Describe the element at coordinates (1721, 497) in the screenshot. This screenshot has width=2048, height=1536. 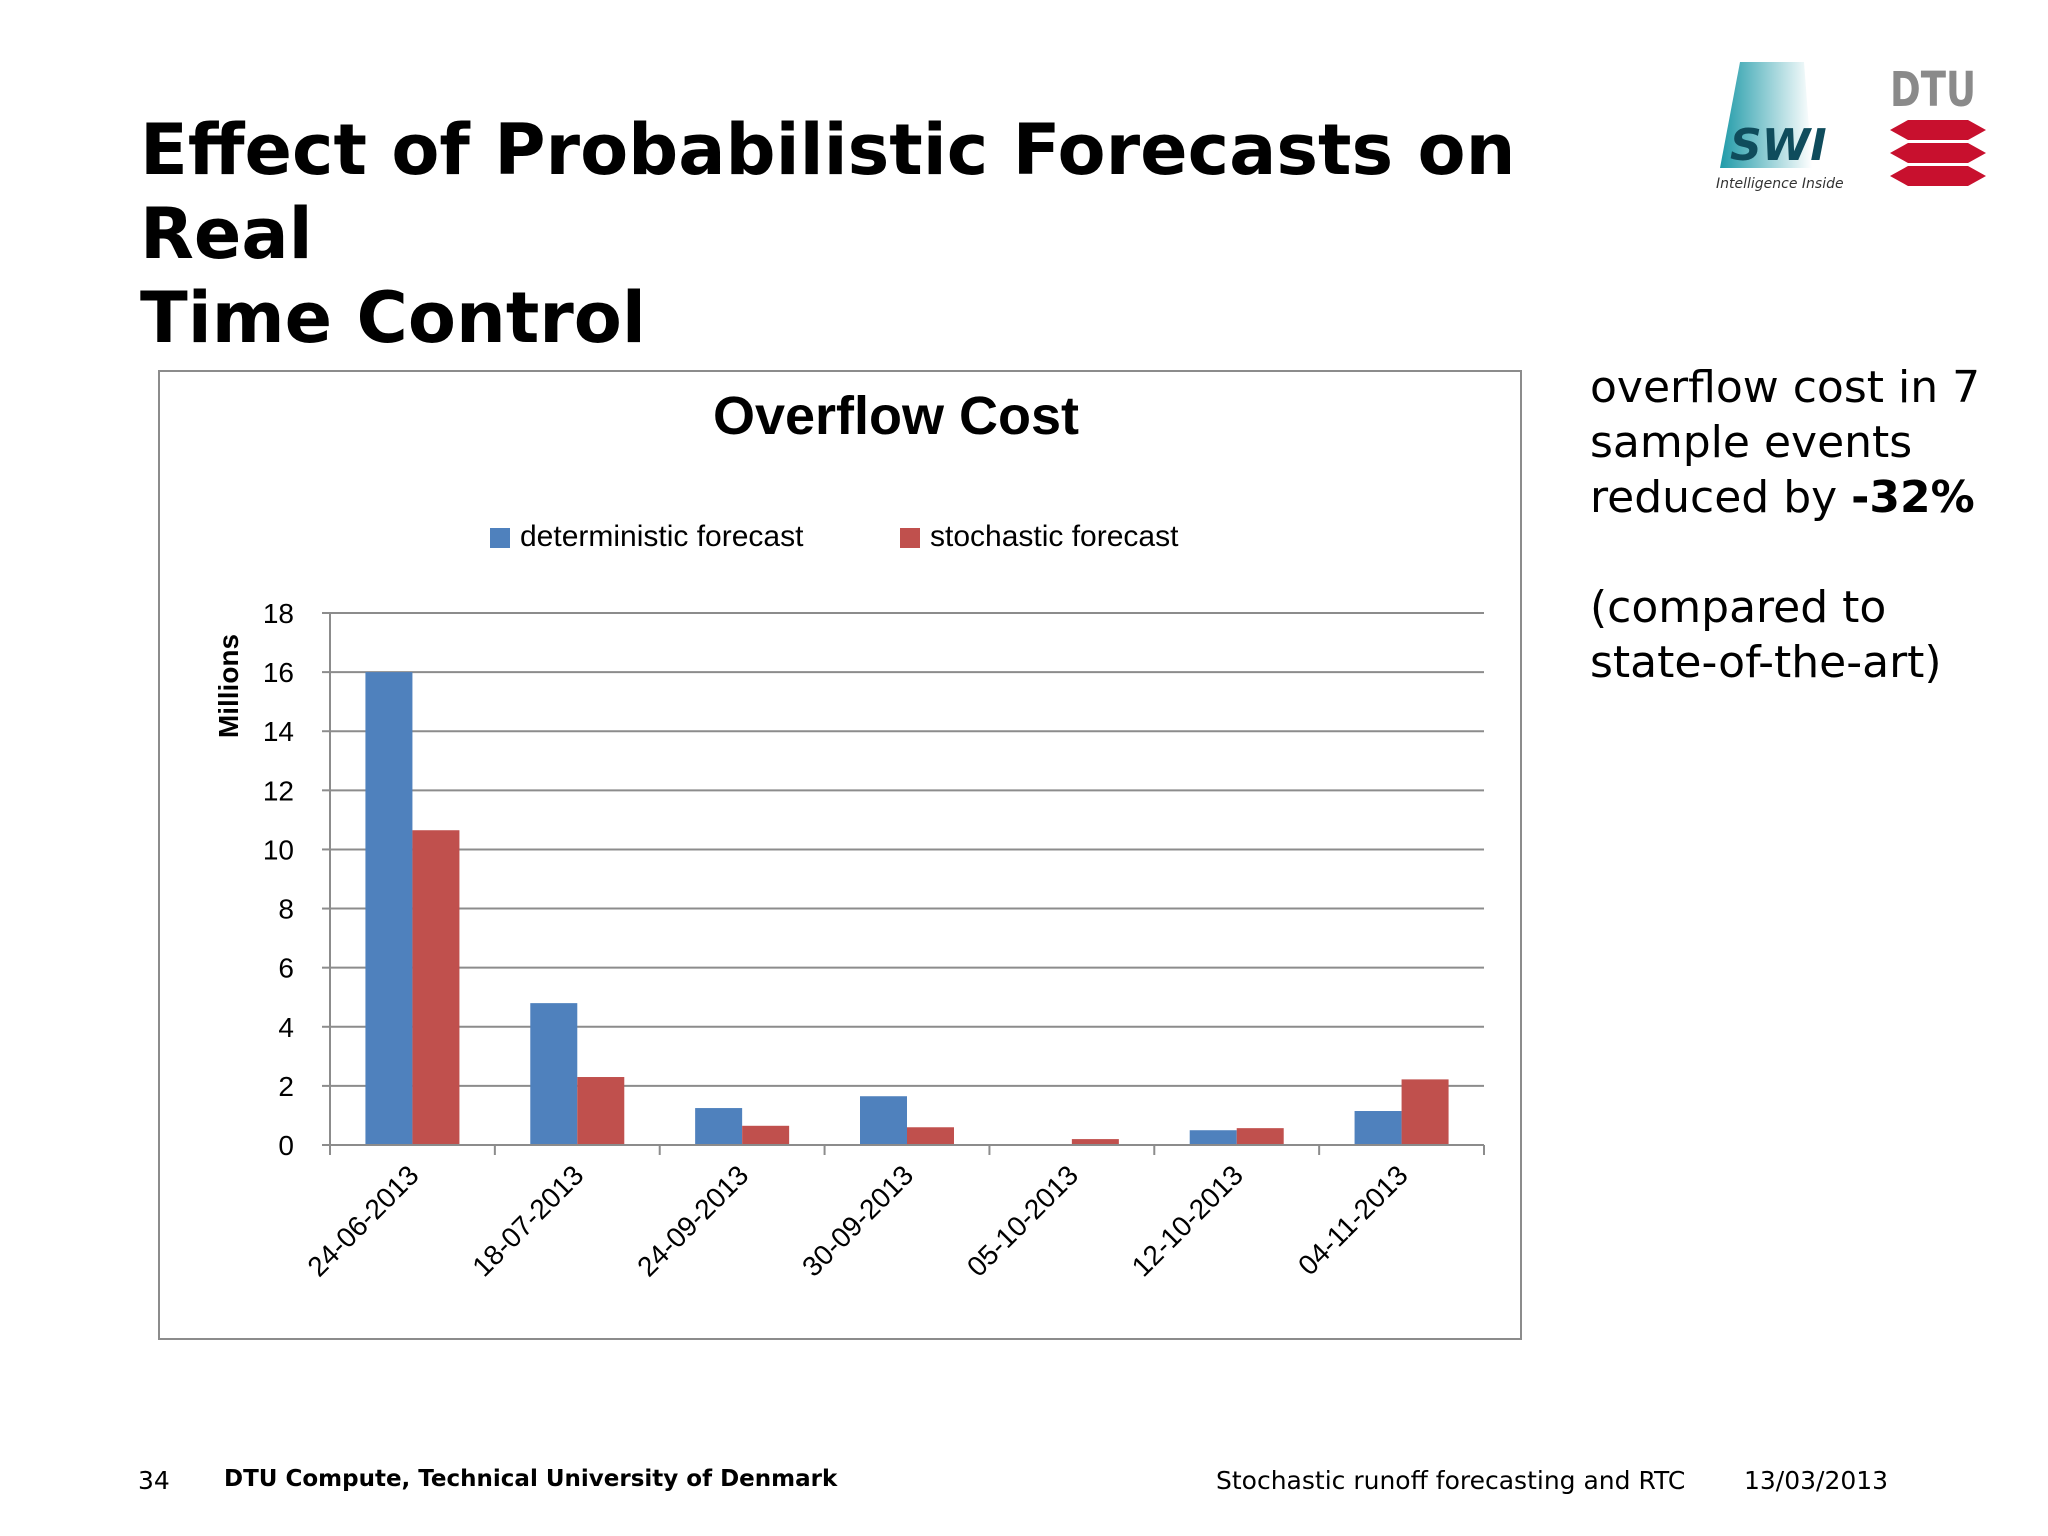
I see `side-text-line3-prefix: reduced by` at that location.